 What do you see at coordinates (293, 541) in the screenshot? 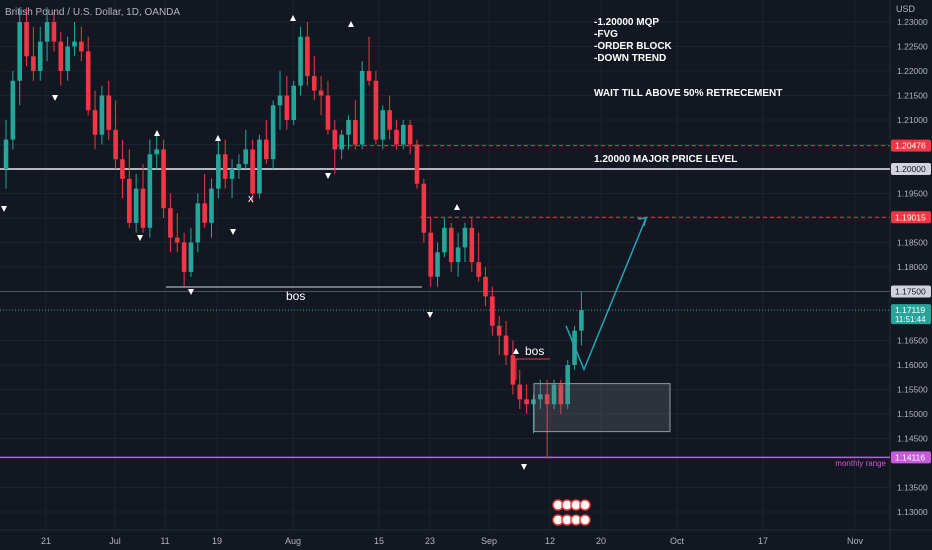
I see `time-tick-label: Aug` at bounding box center [293, 541].